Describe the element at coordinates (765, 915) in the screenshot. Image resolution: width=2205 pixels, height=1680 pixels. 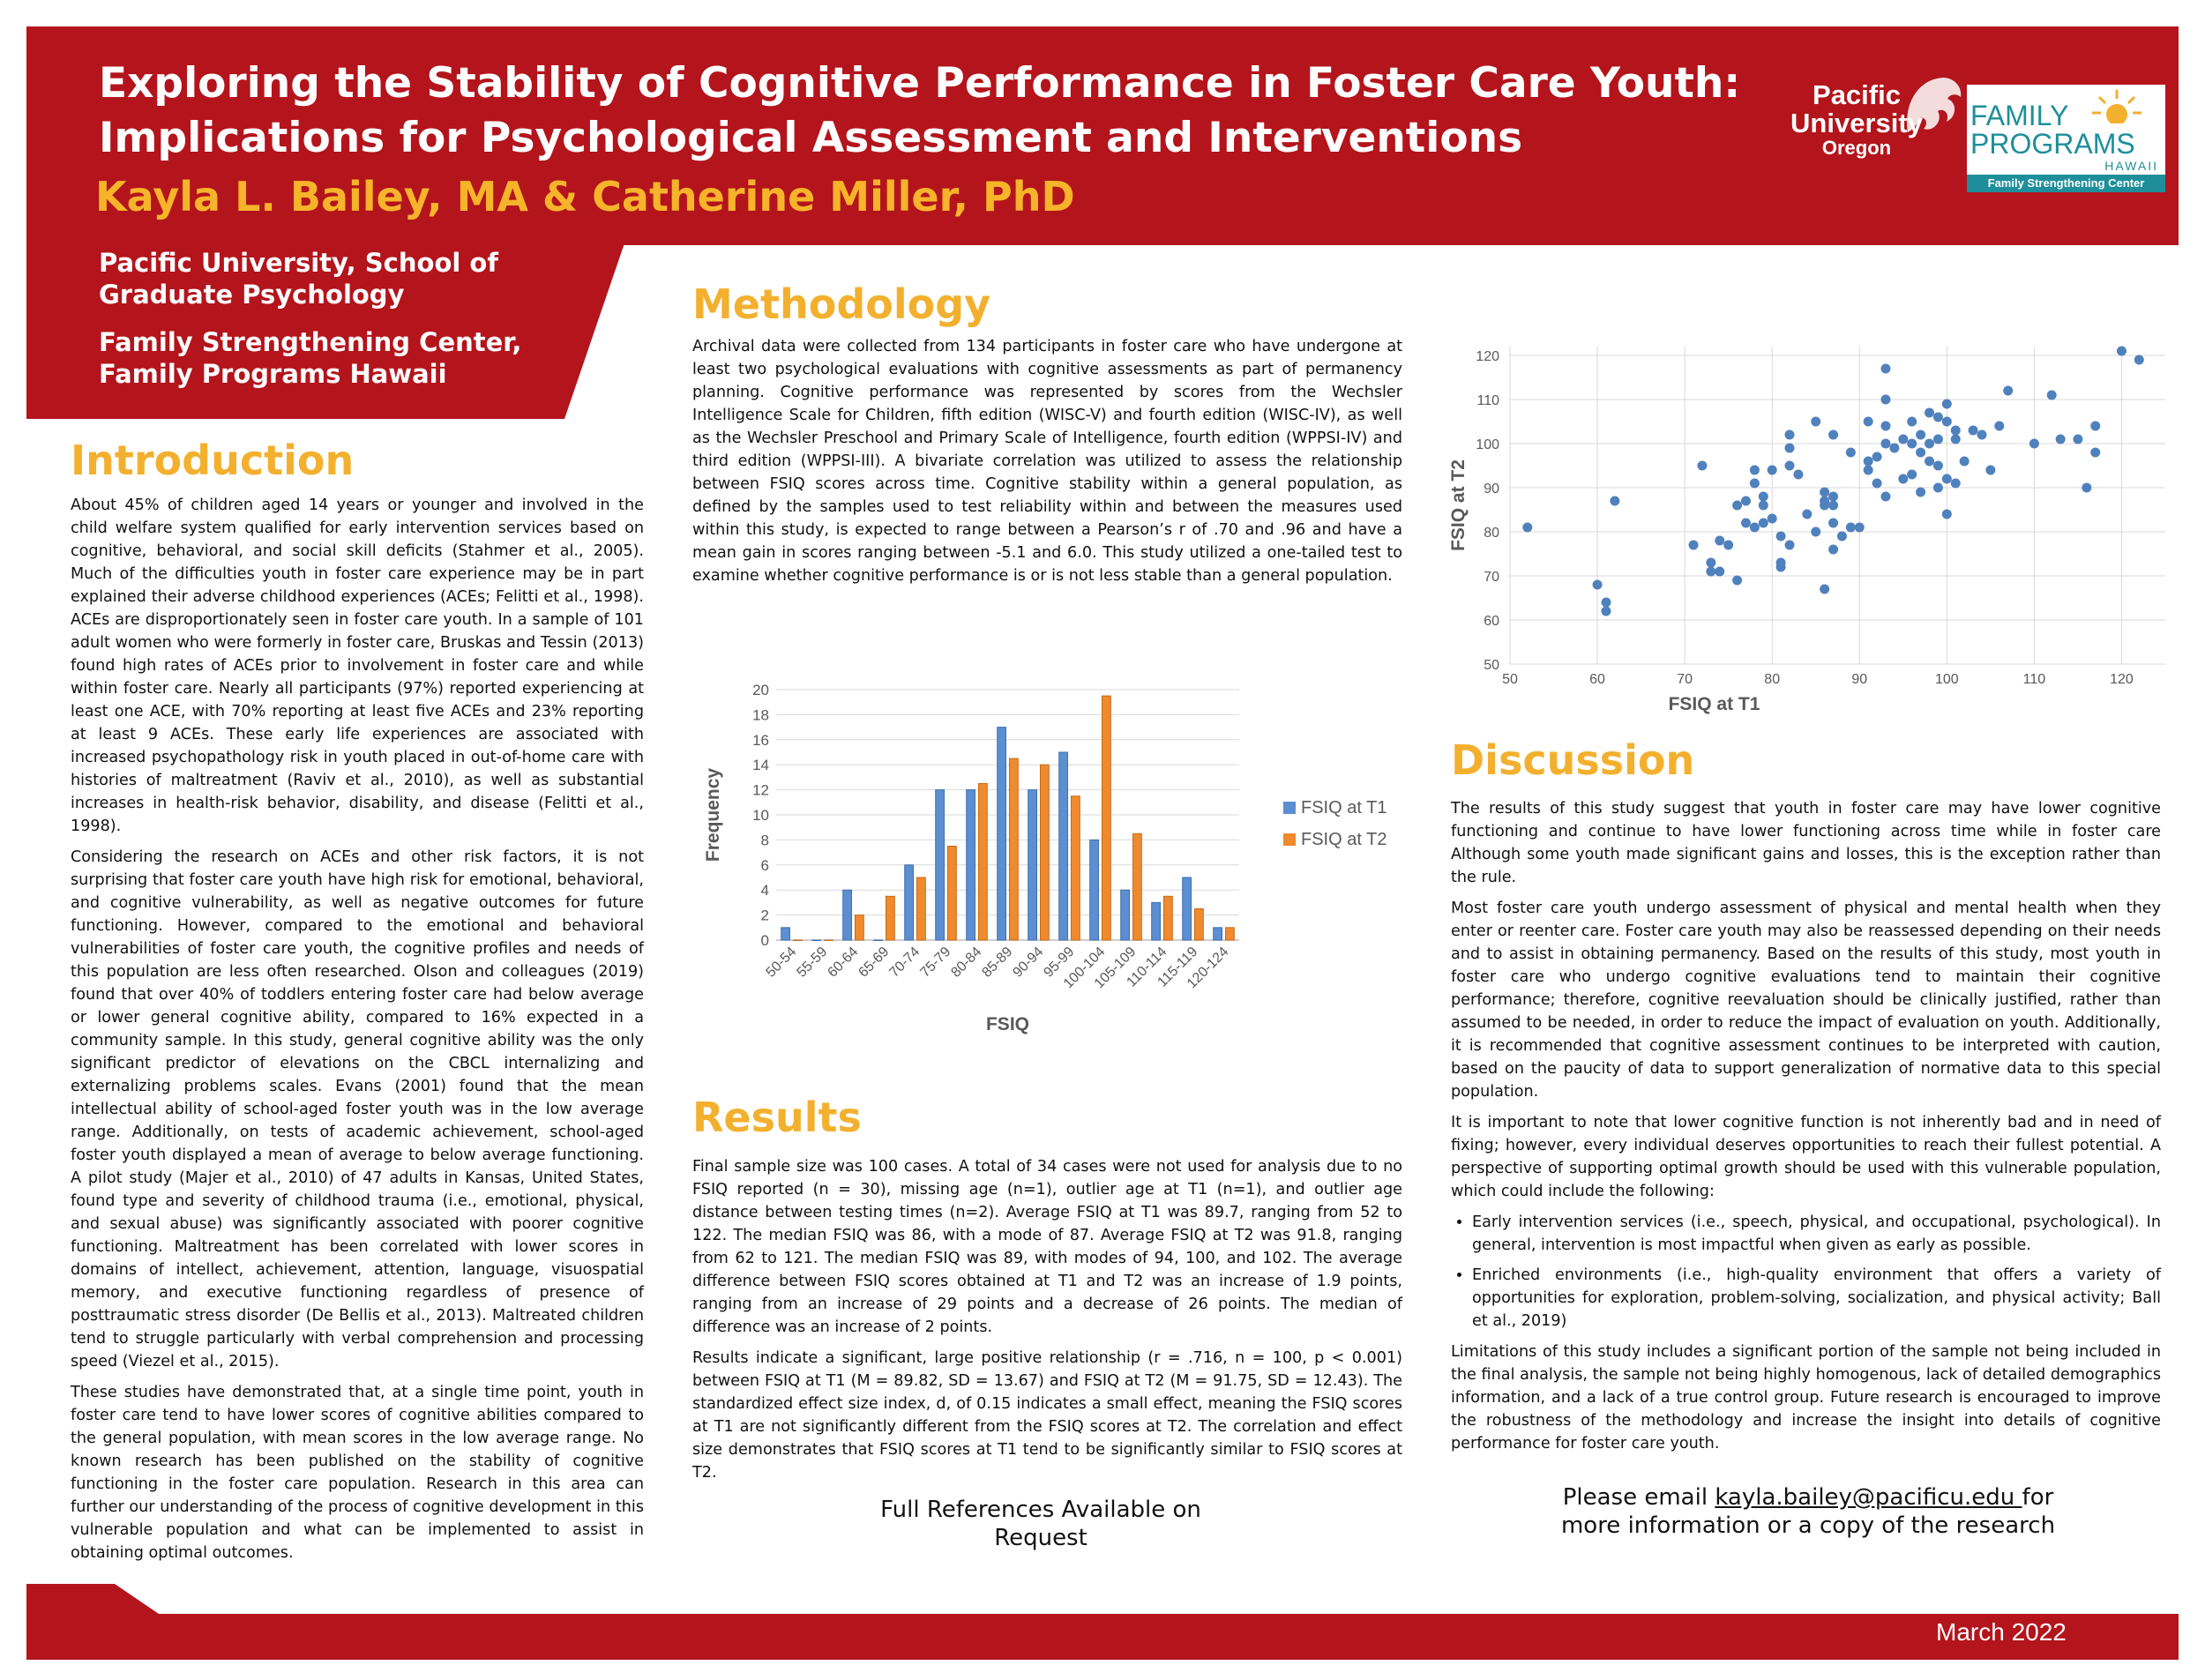
I see `bar-y-tick: 2` at that location.